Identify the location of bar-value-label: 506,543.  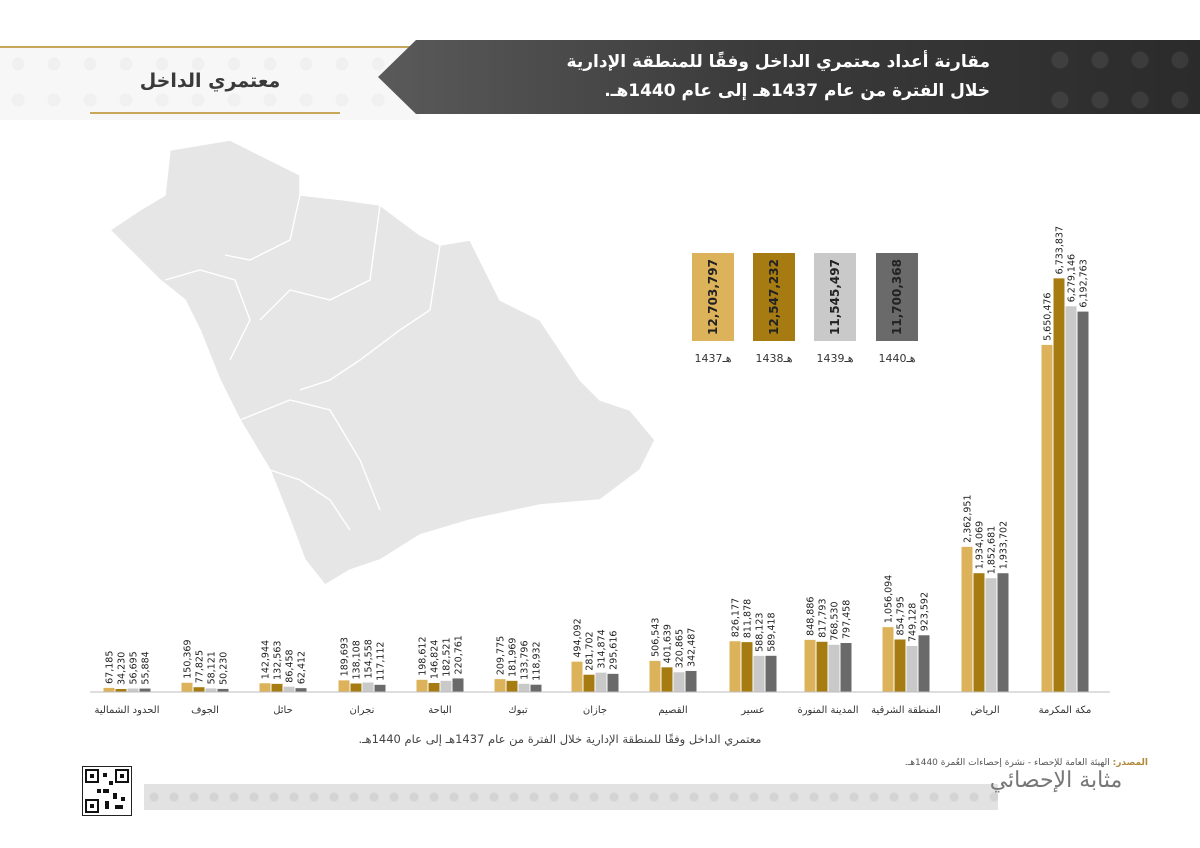
(656, 637).